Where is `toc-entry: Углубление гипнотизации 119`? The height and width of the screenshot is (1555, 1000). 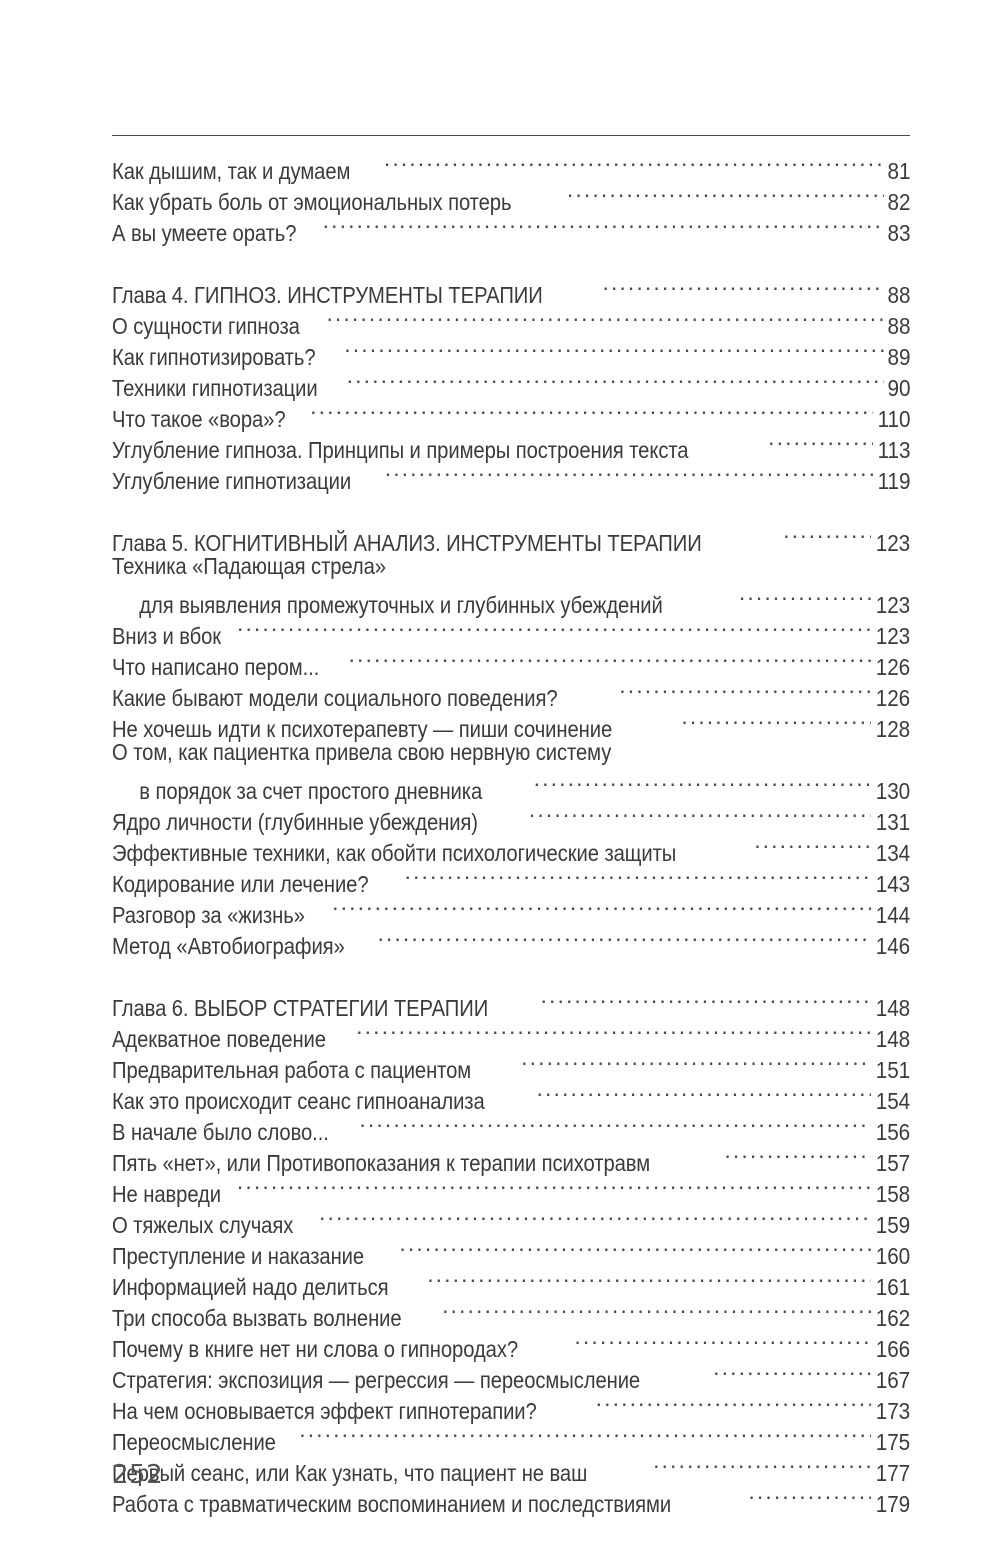 toc-entry: Углубление гипнотизации 119 is located at coordinates (511, 476).